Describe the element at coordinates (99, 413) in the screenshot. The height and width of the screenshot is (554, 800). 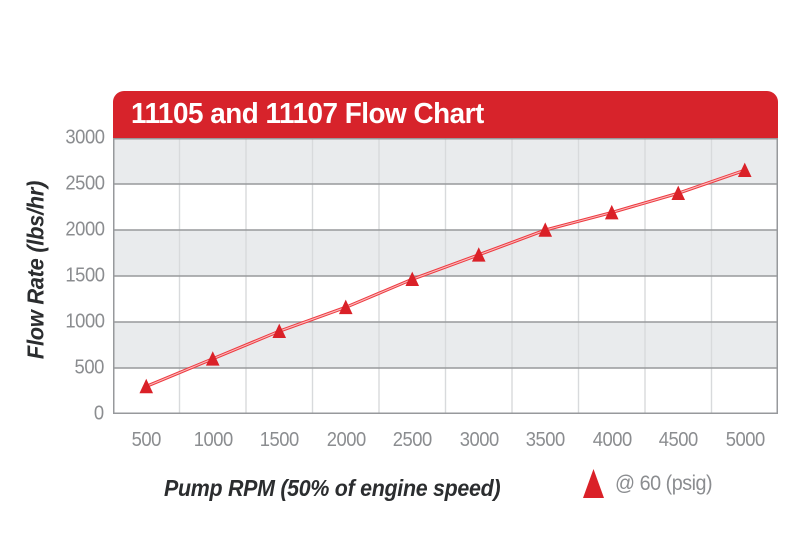
I see `y-tick-label: 0` at that location.